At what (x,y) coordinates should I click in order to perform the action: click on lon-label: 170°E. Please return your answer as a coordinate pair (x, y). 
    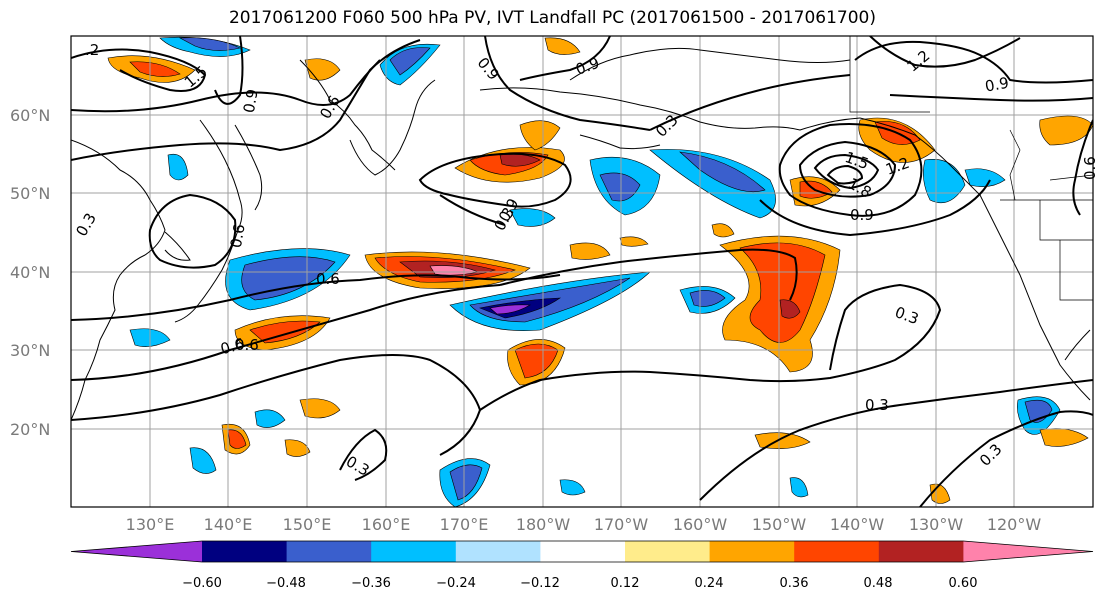
    Looking at the image, I should click on (464, 524).